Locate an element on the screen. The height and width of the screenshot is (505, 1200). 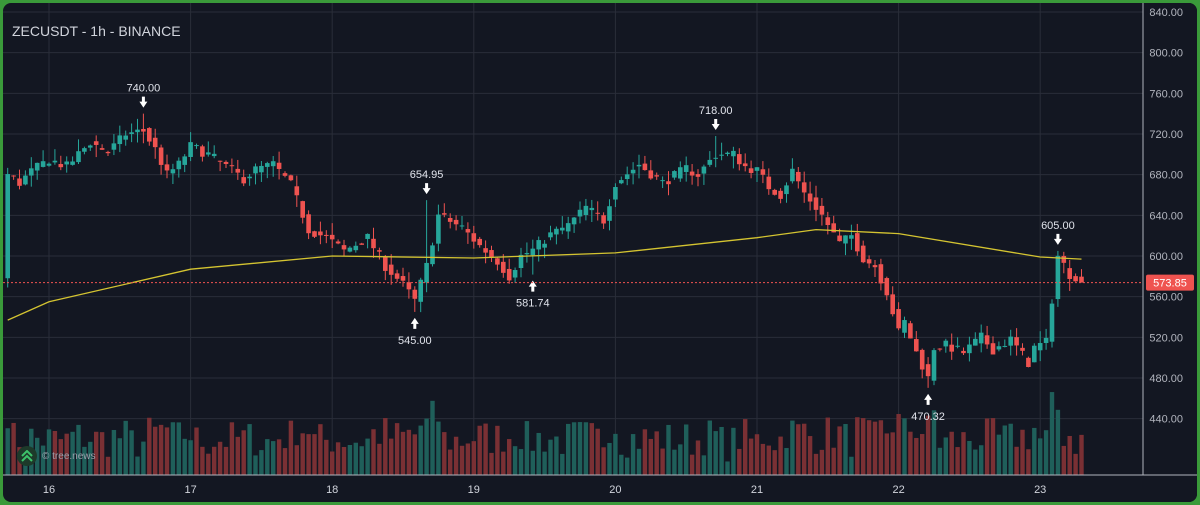
price-axis-bg is located at coordinates (1170, 252).